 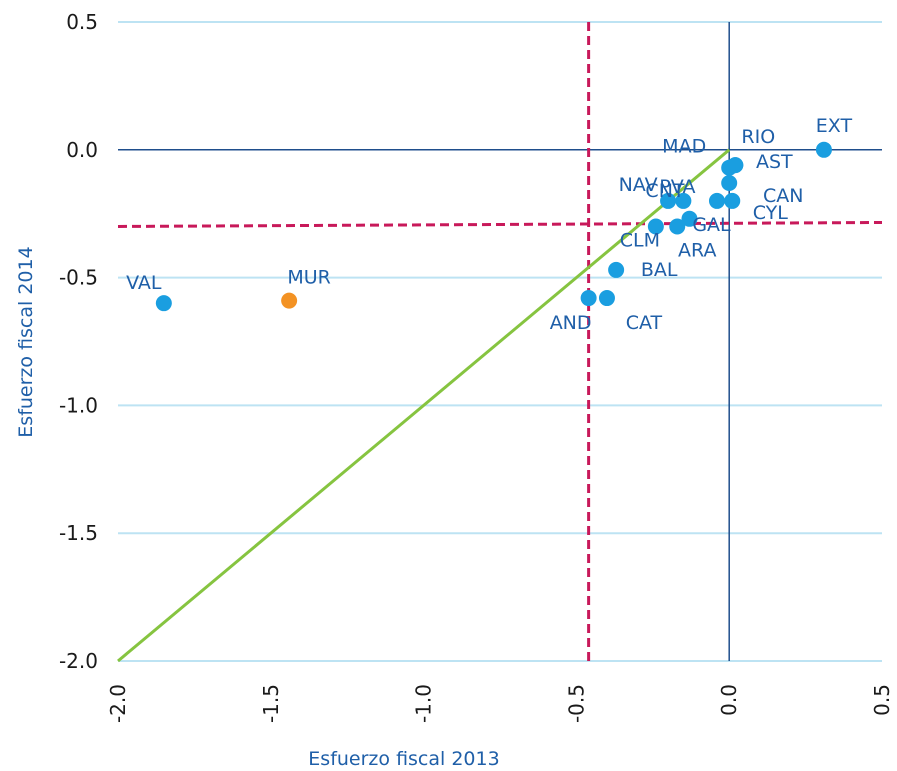 I want to click on data-point-ext, so click(x=823, y=149).